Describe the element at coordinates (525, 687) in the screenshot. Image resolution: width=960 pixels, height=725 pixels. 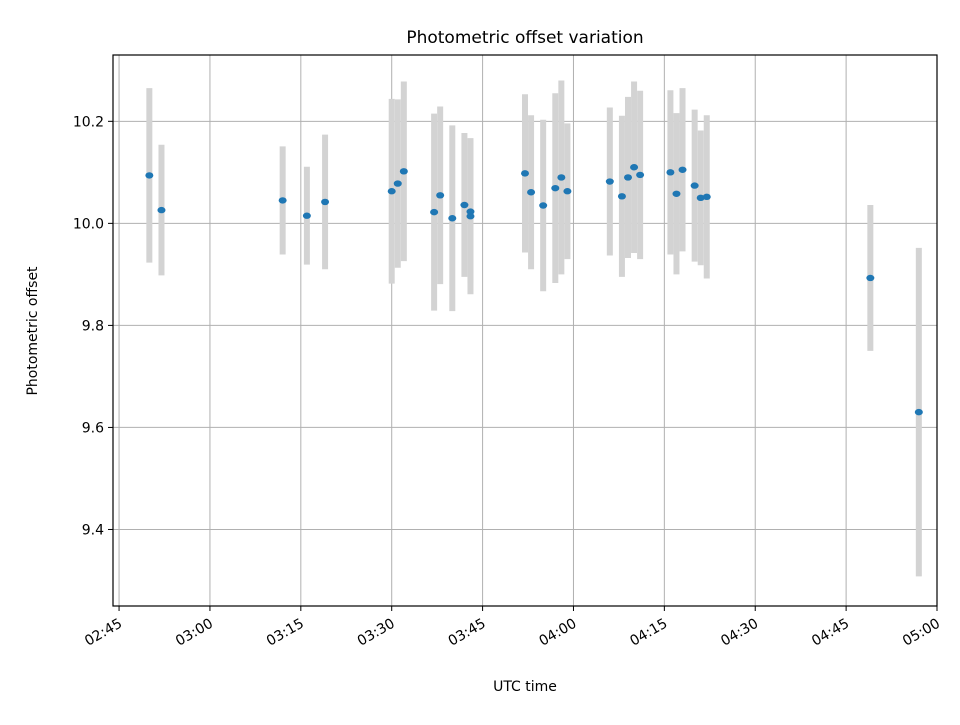
I see `x-axis-label: UTC time` at that location.